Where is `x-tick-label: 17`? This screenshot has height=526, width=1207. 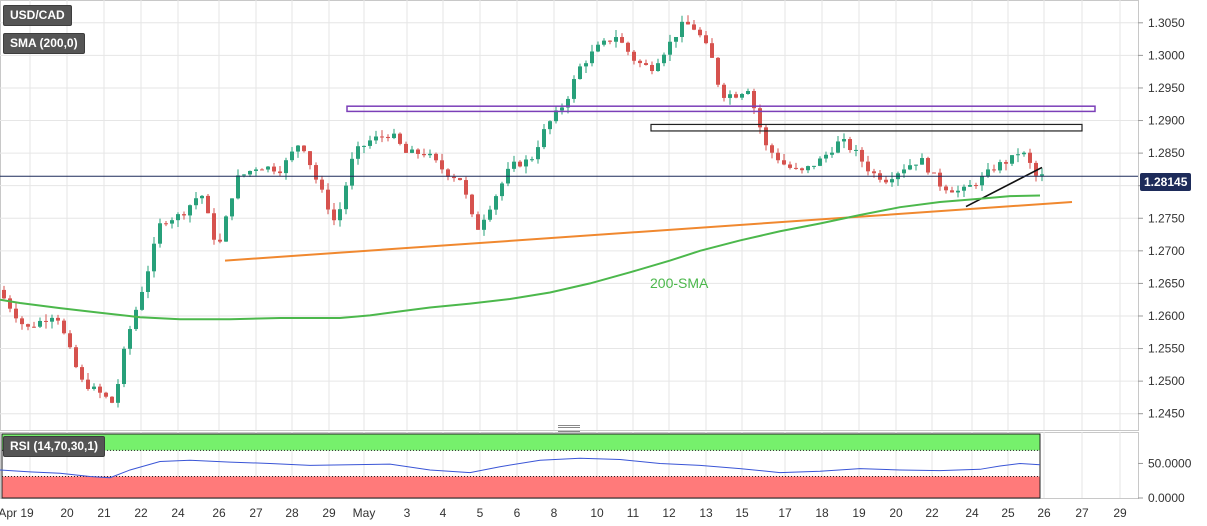 x-tick-label: 17 is located at coordinates (785, 513).